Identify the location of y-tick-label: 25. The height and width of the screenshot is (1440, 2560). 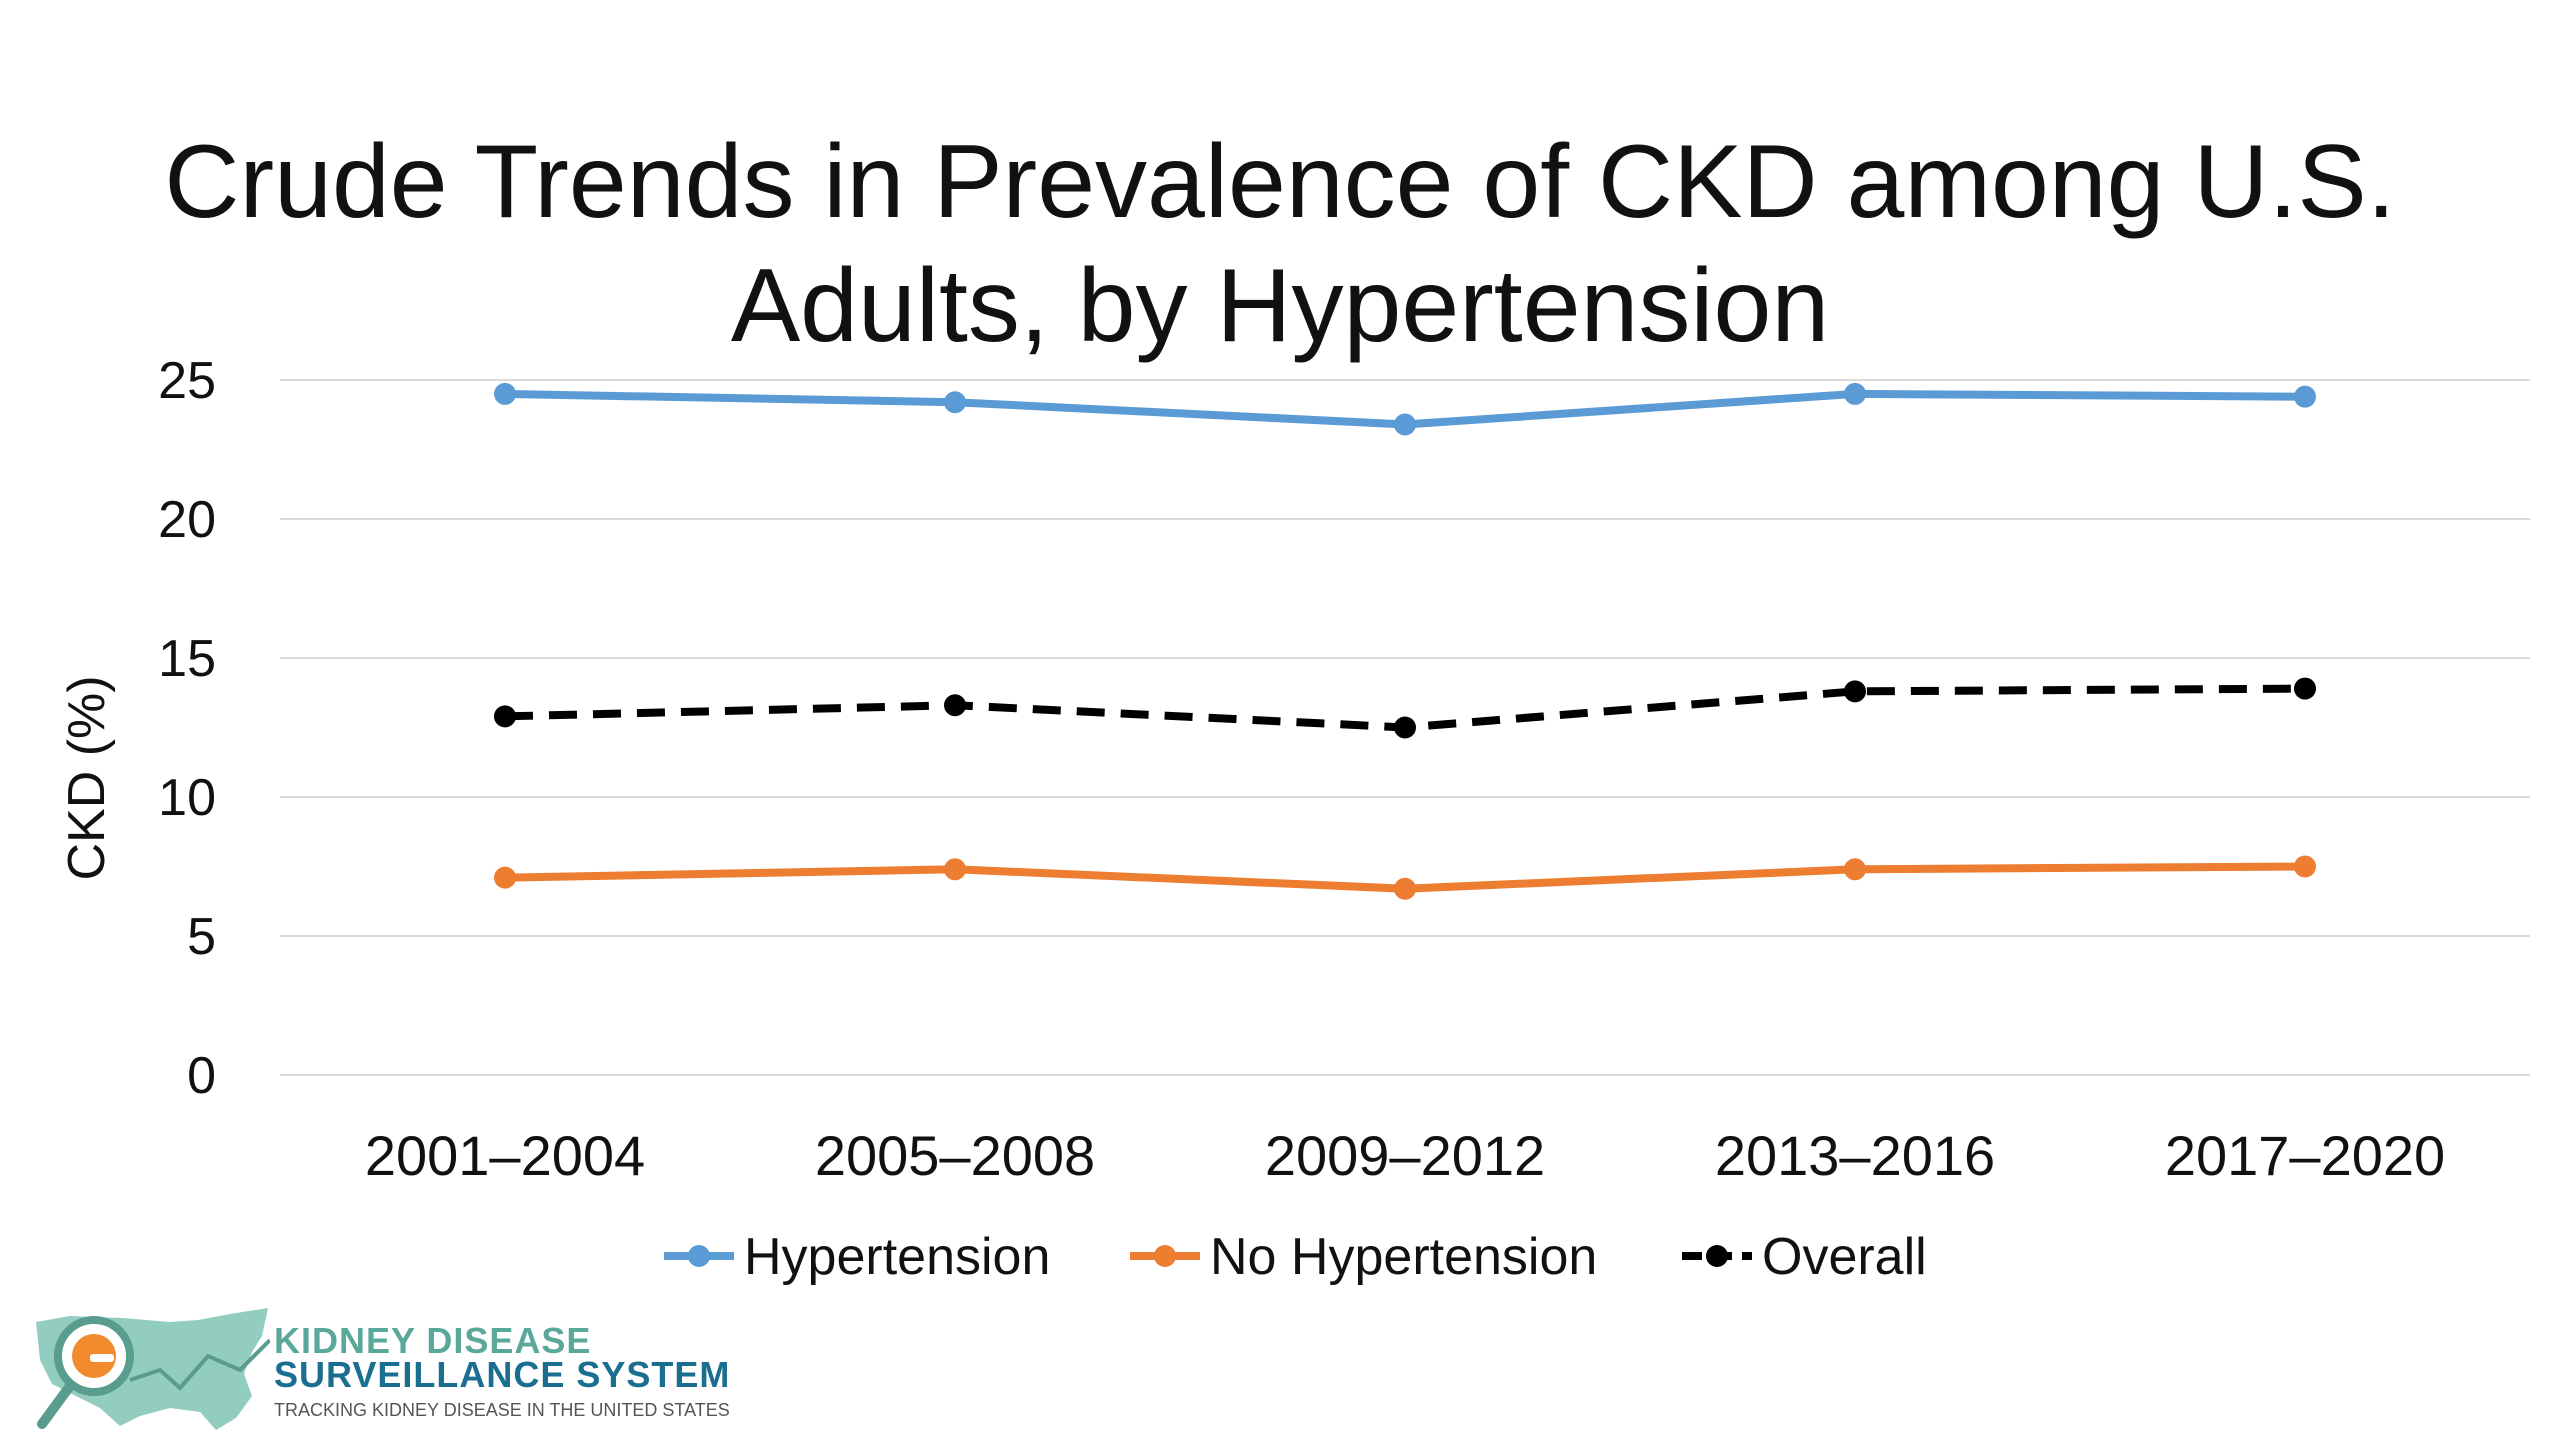
(187, 381).